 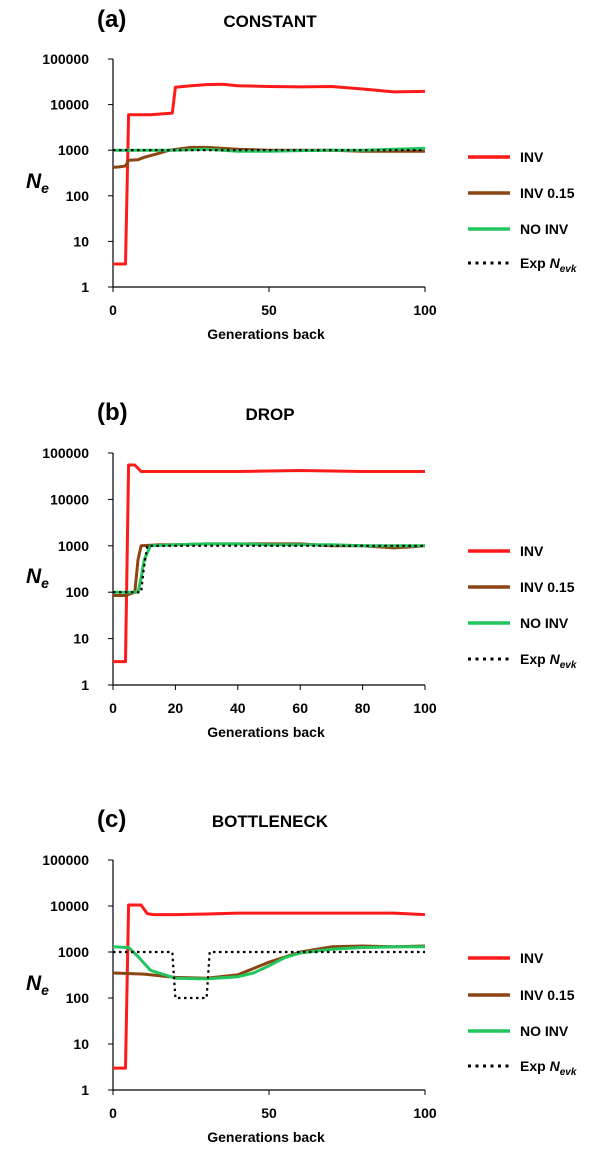 What do you see at coordinates (270, 21) in the screenshot?
I see `chart-title: CONSTANT` at bounding box center [270, 21].